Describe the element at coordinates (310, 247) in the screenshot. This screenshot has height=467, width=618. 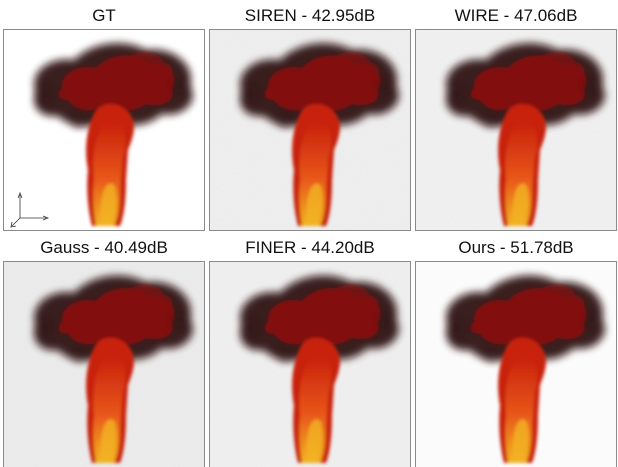
I see `panel-caption: FINER - 44.20dB` at that location.